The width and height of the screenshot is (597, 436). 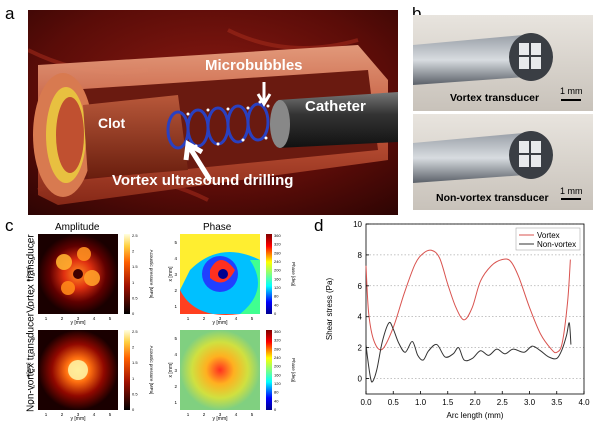 What do you see at coordinates (468, 301) in the screenshot?
I see `series-line-vortex` at bounding box center [468, 301].